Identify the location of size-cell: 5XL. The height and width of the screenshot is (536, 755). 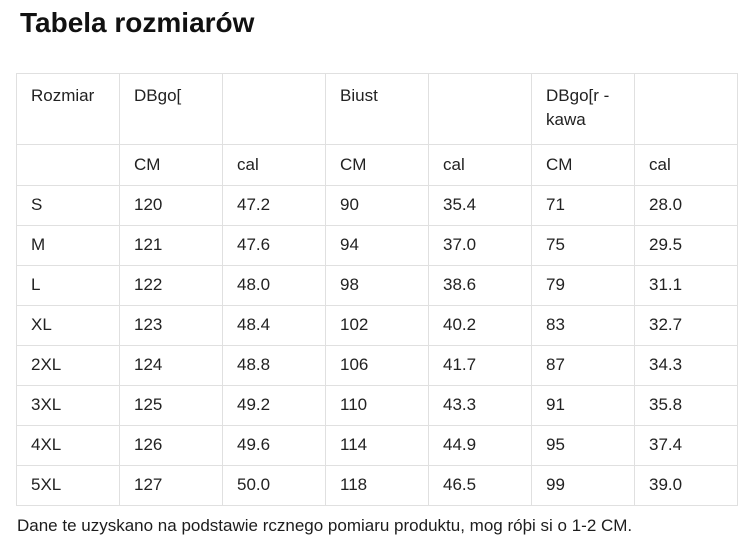
(68, 485).